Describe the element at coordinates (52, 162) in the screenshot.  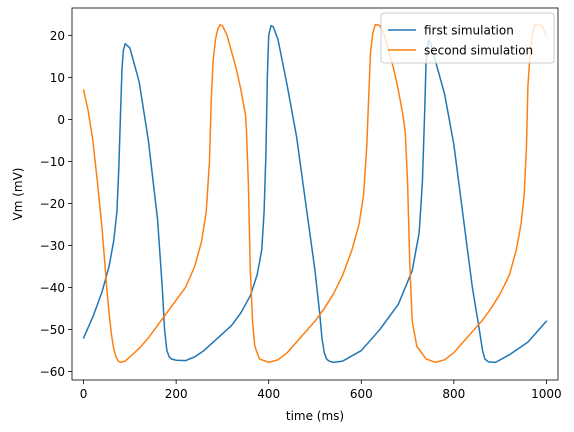
I see `y-tick-label: −10` at that location.